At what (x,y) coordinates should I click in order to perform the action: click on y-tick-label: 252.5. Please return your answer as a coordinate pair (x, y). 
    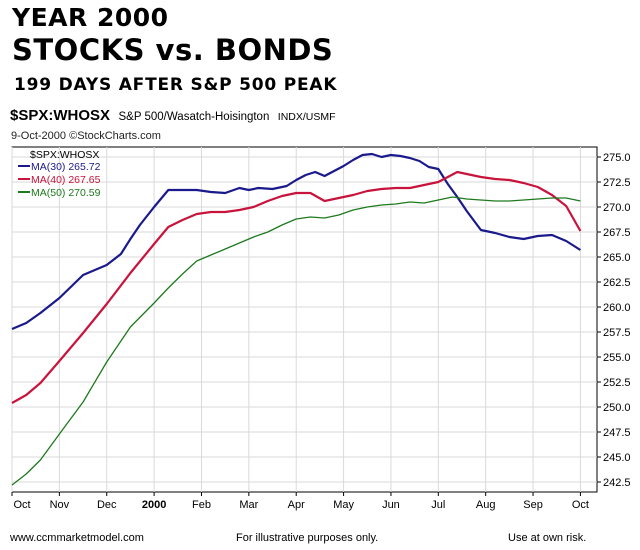
    Looking at the image, I should click on (617, 383).